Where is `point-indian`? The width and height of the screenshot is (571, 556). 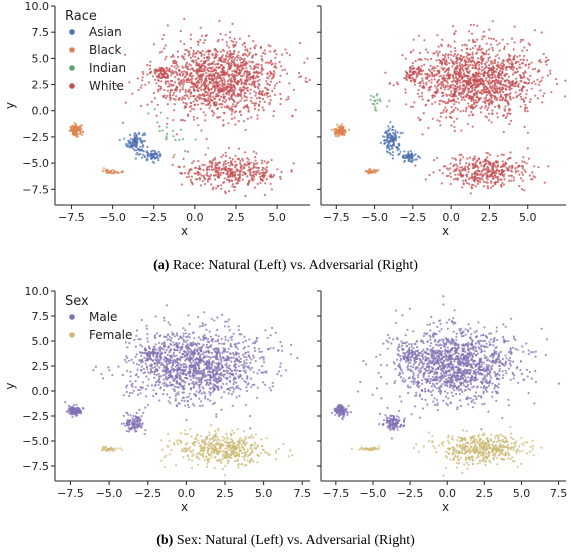
point-indian is located at coordinates (375, 107).